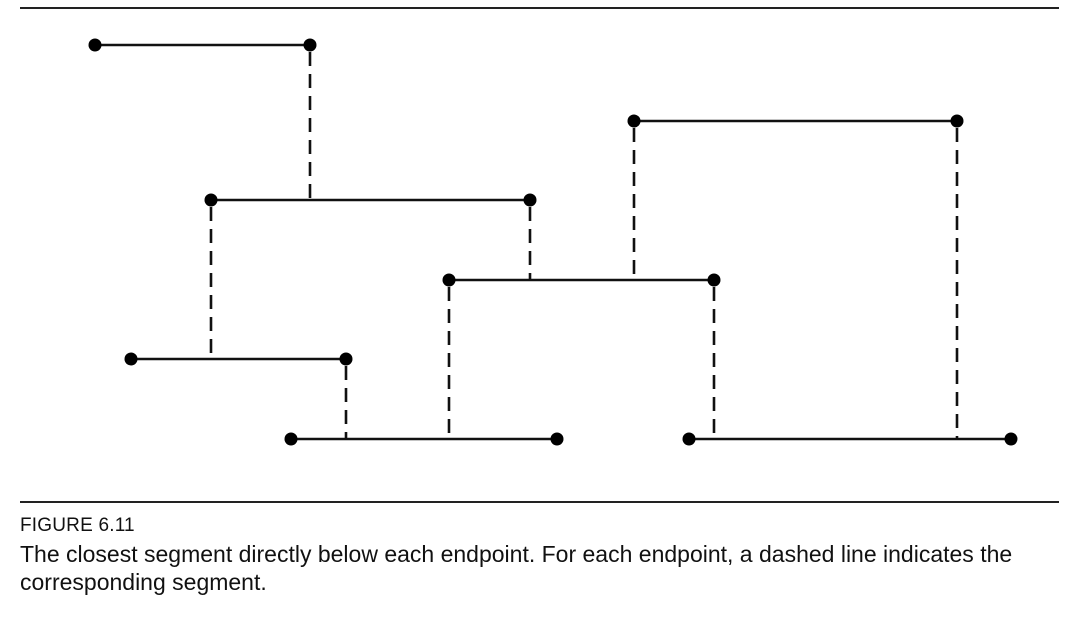 The image size is (1079, 634). I want to click on endpoint-s5-left, so click(634, 121).